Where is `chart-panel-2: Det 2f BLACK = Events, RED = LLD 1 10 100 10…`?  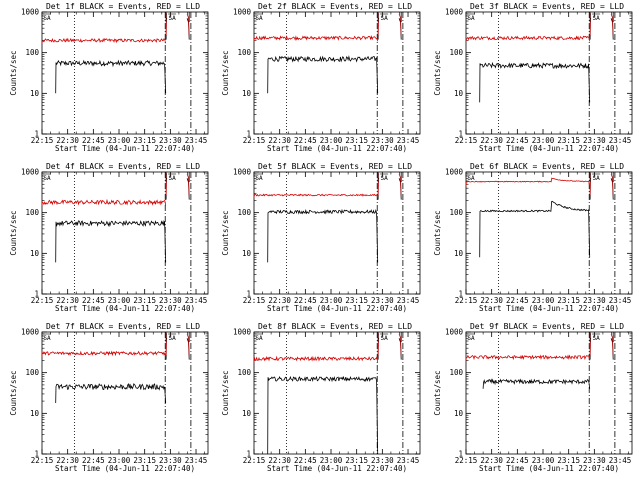 chart-panel-2: Det 2f BLACK = Events, RED = LLD 1 10 100 10… is located at coordinates (321, 77).